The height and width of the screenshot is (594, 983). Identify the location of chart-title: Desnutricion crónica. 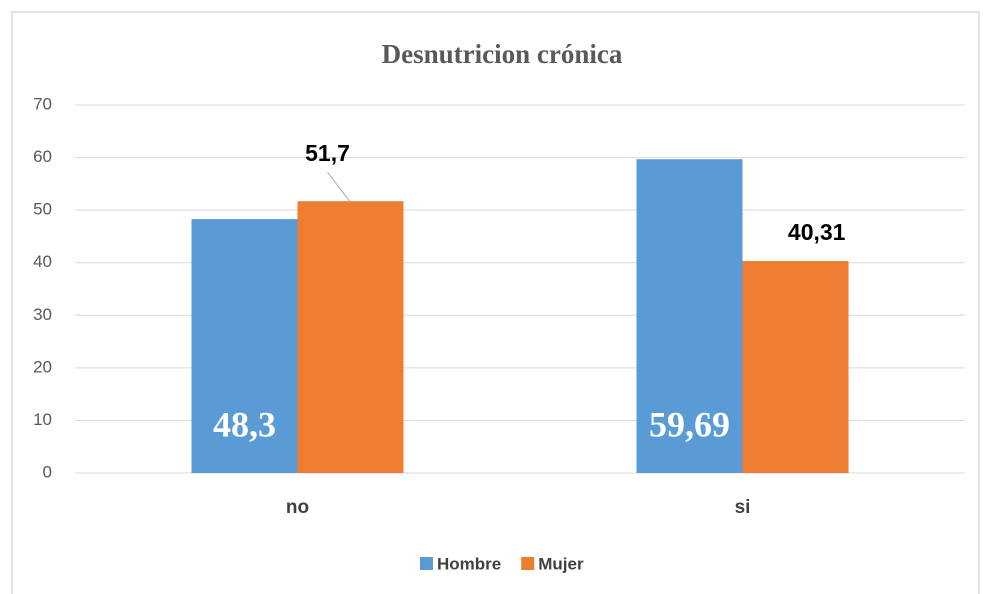
(502, 54).